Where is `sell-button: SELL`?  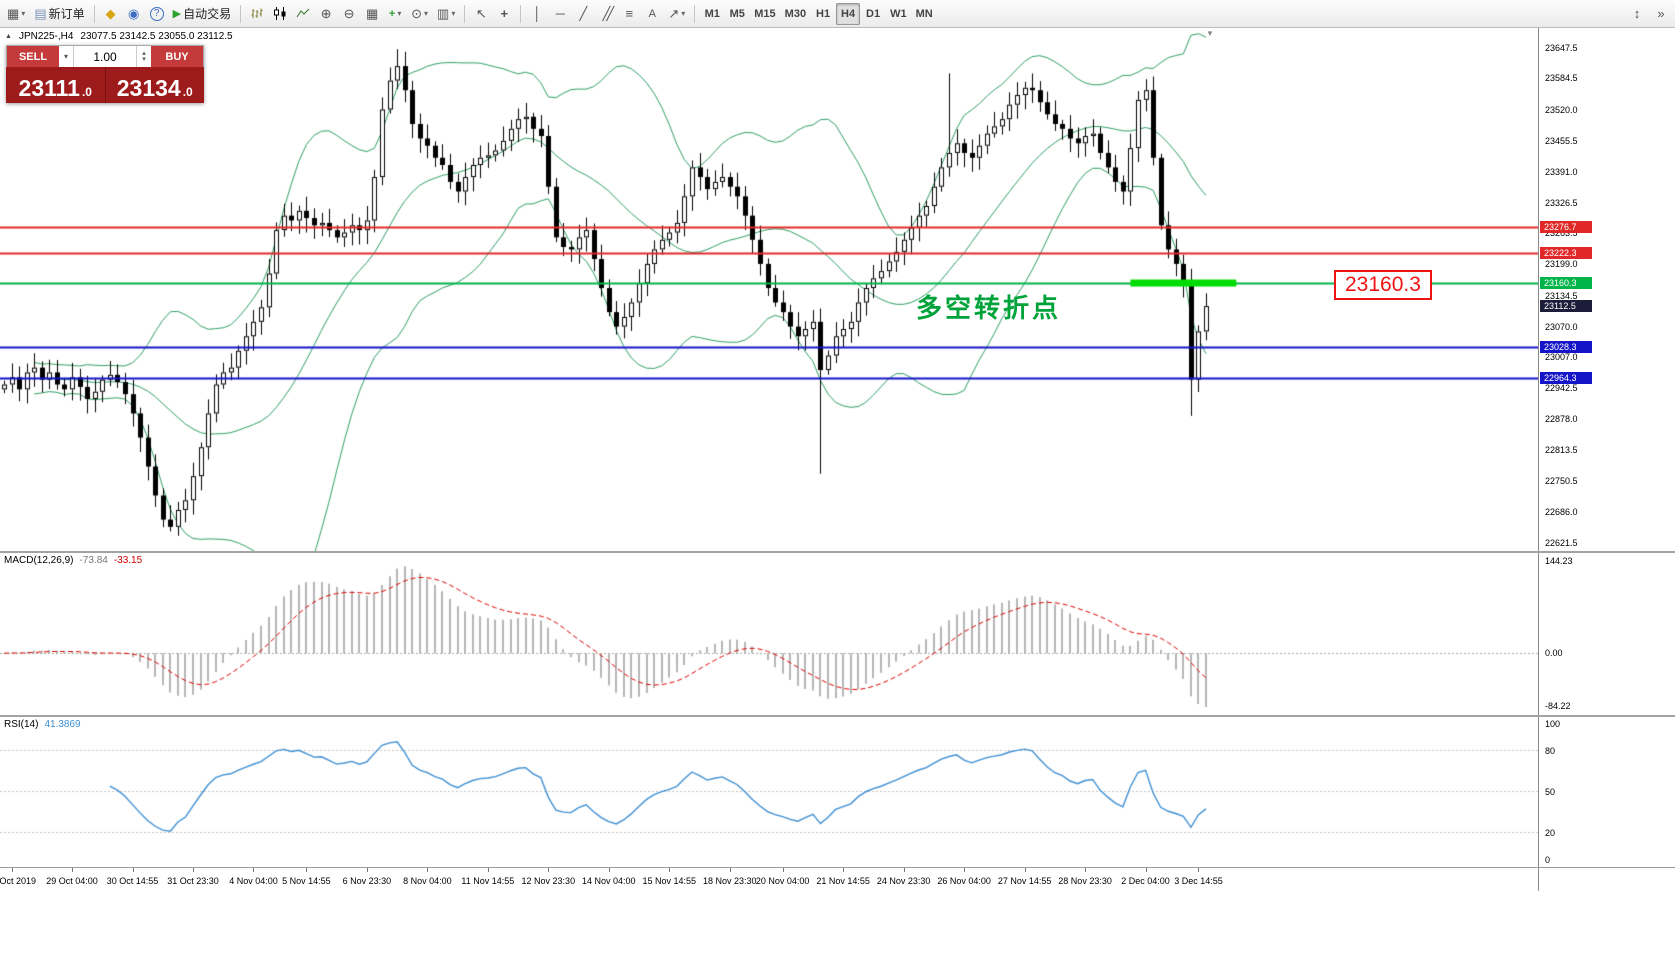
sell-button: SELL is located at coordinates (33, 56).